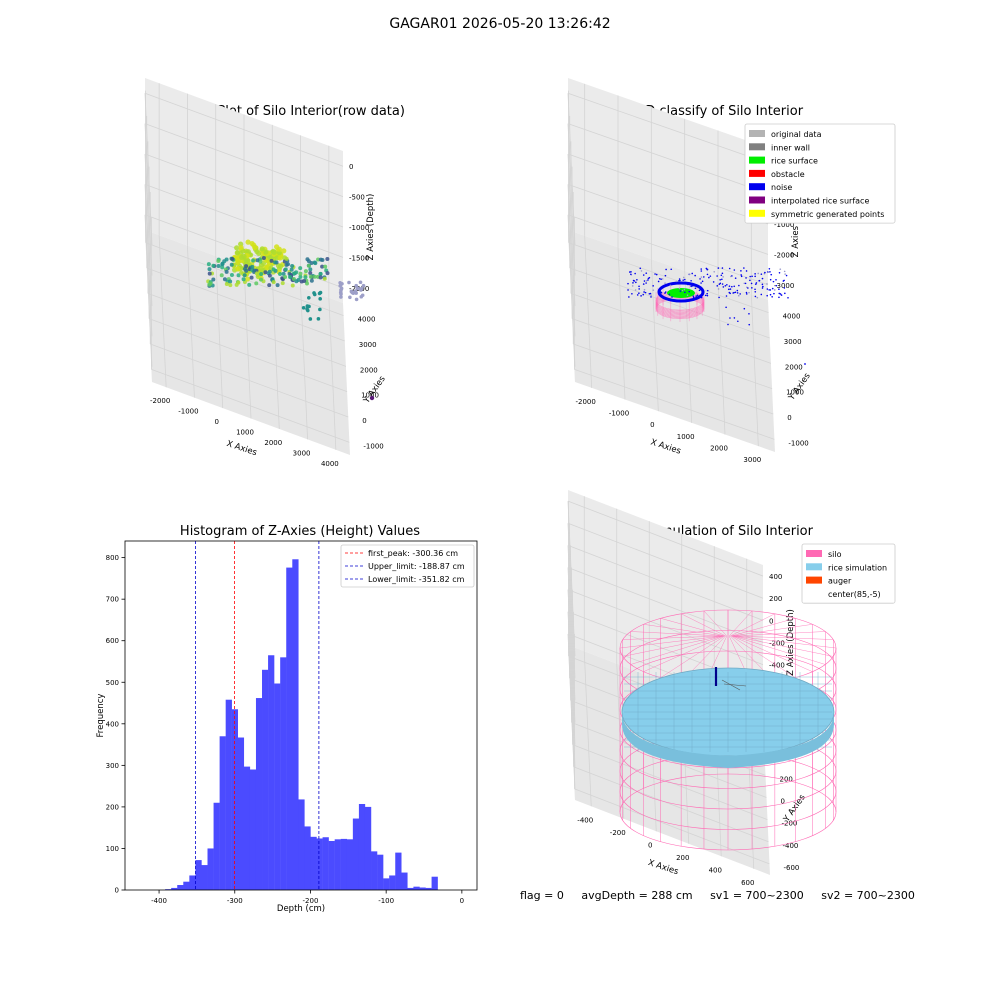 The image size is (1000, 1000). What do you see at coordinates (500, 24) in the screenshot?
I see `figure-title: GAGAR01 2026-05-20 13:26:42` at bounding box center [500, 24].